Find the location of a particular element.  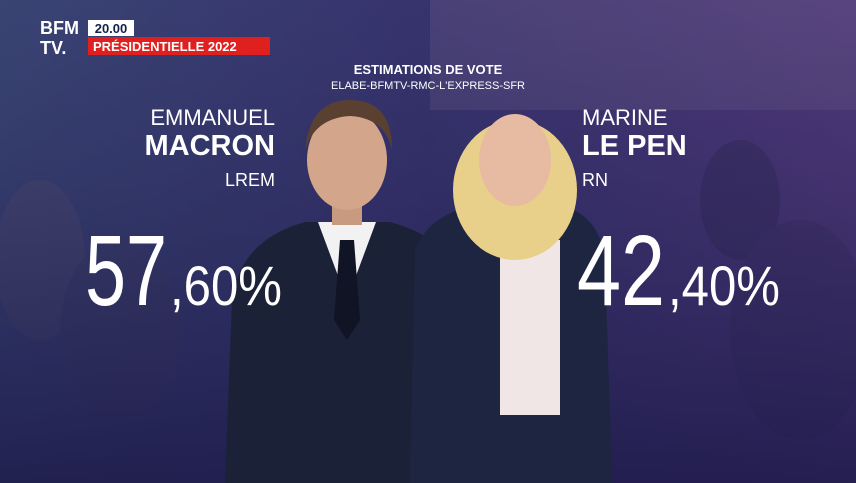

last-name: LE PEN is located at coordinates (634, 146).